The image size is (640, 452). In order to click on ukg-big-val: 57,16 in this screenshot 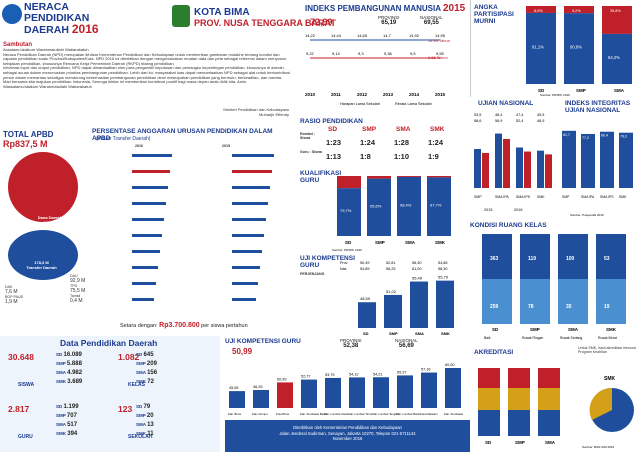, I will do `click(426, 370)`.